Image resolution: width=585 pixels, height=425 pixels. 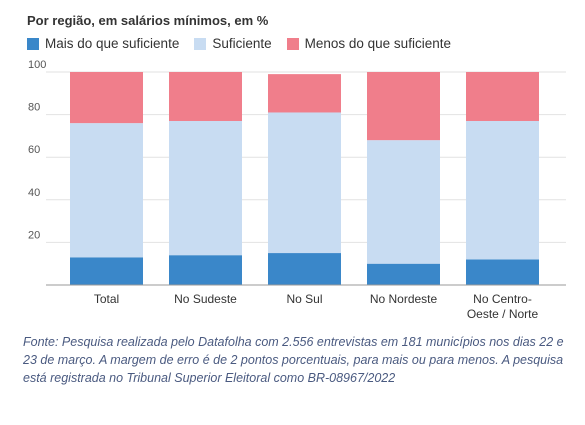 I want to click on x-category-label-2: No Sul, so click(x=304, y=299).